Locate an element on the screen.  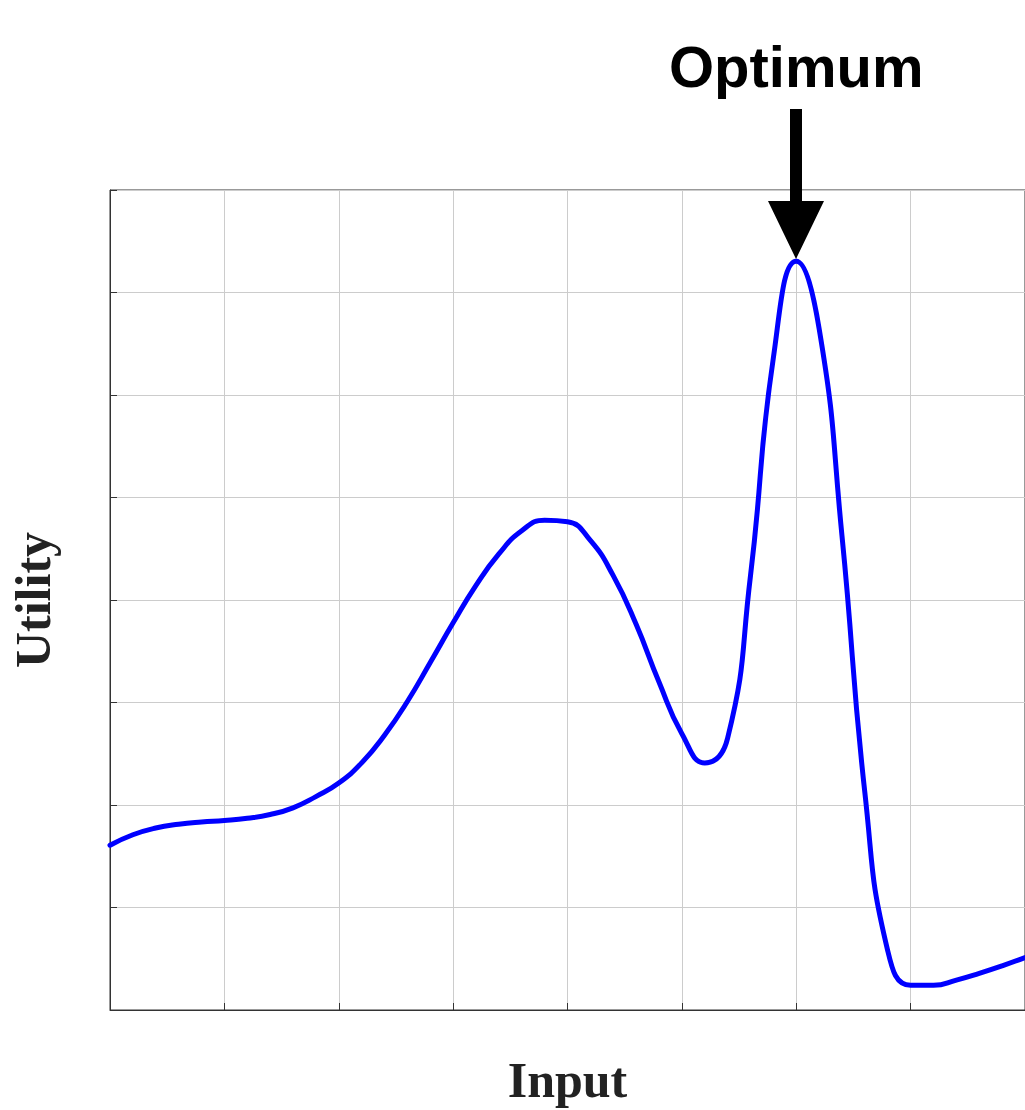
y-axis-title: Utility is located at coordinates (33, 600).